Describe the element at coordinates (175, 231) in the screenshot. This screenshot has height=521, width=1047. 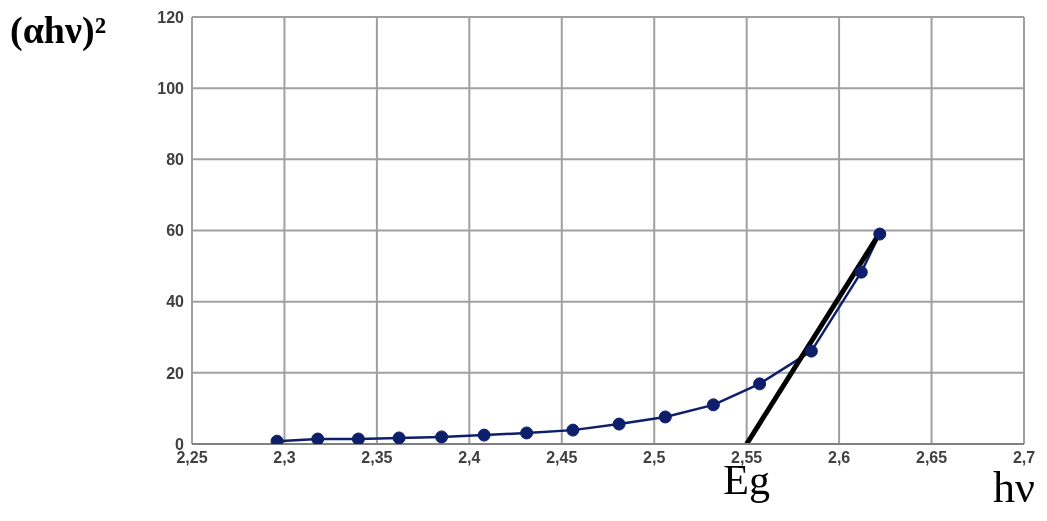
I see `y-tick-label: 60` at that location.